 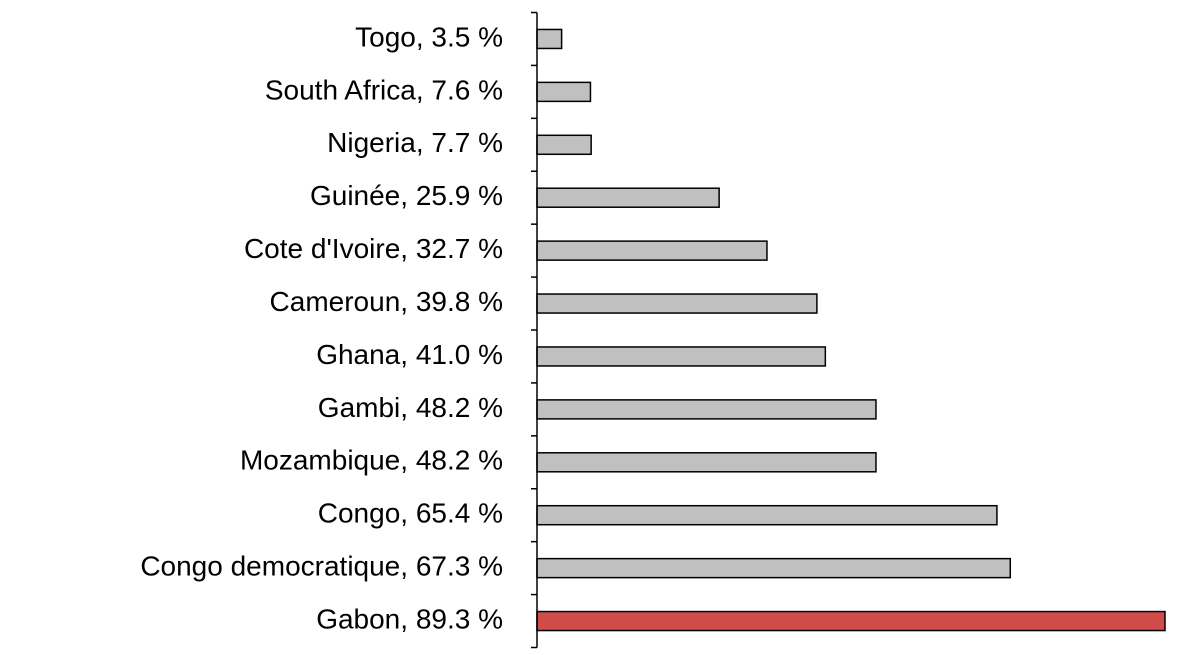 What do you see at coordinates (409, 618) in the screenshot?
I see `y-tick-label: Gabon, 89.3 %` at bounding box center [409, 618].